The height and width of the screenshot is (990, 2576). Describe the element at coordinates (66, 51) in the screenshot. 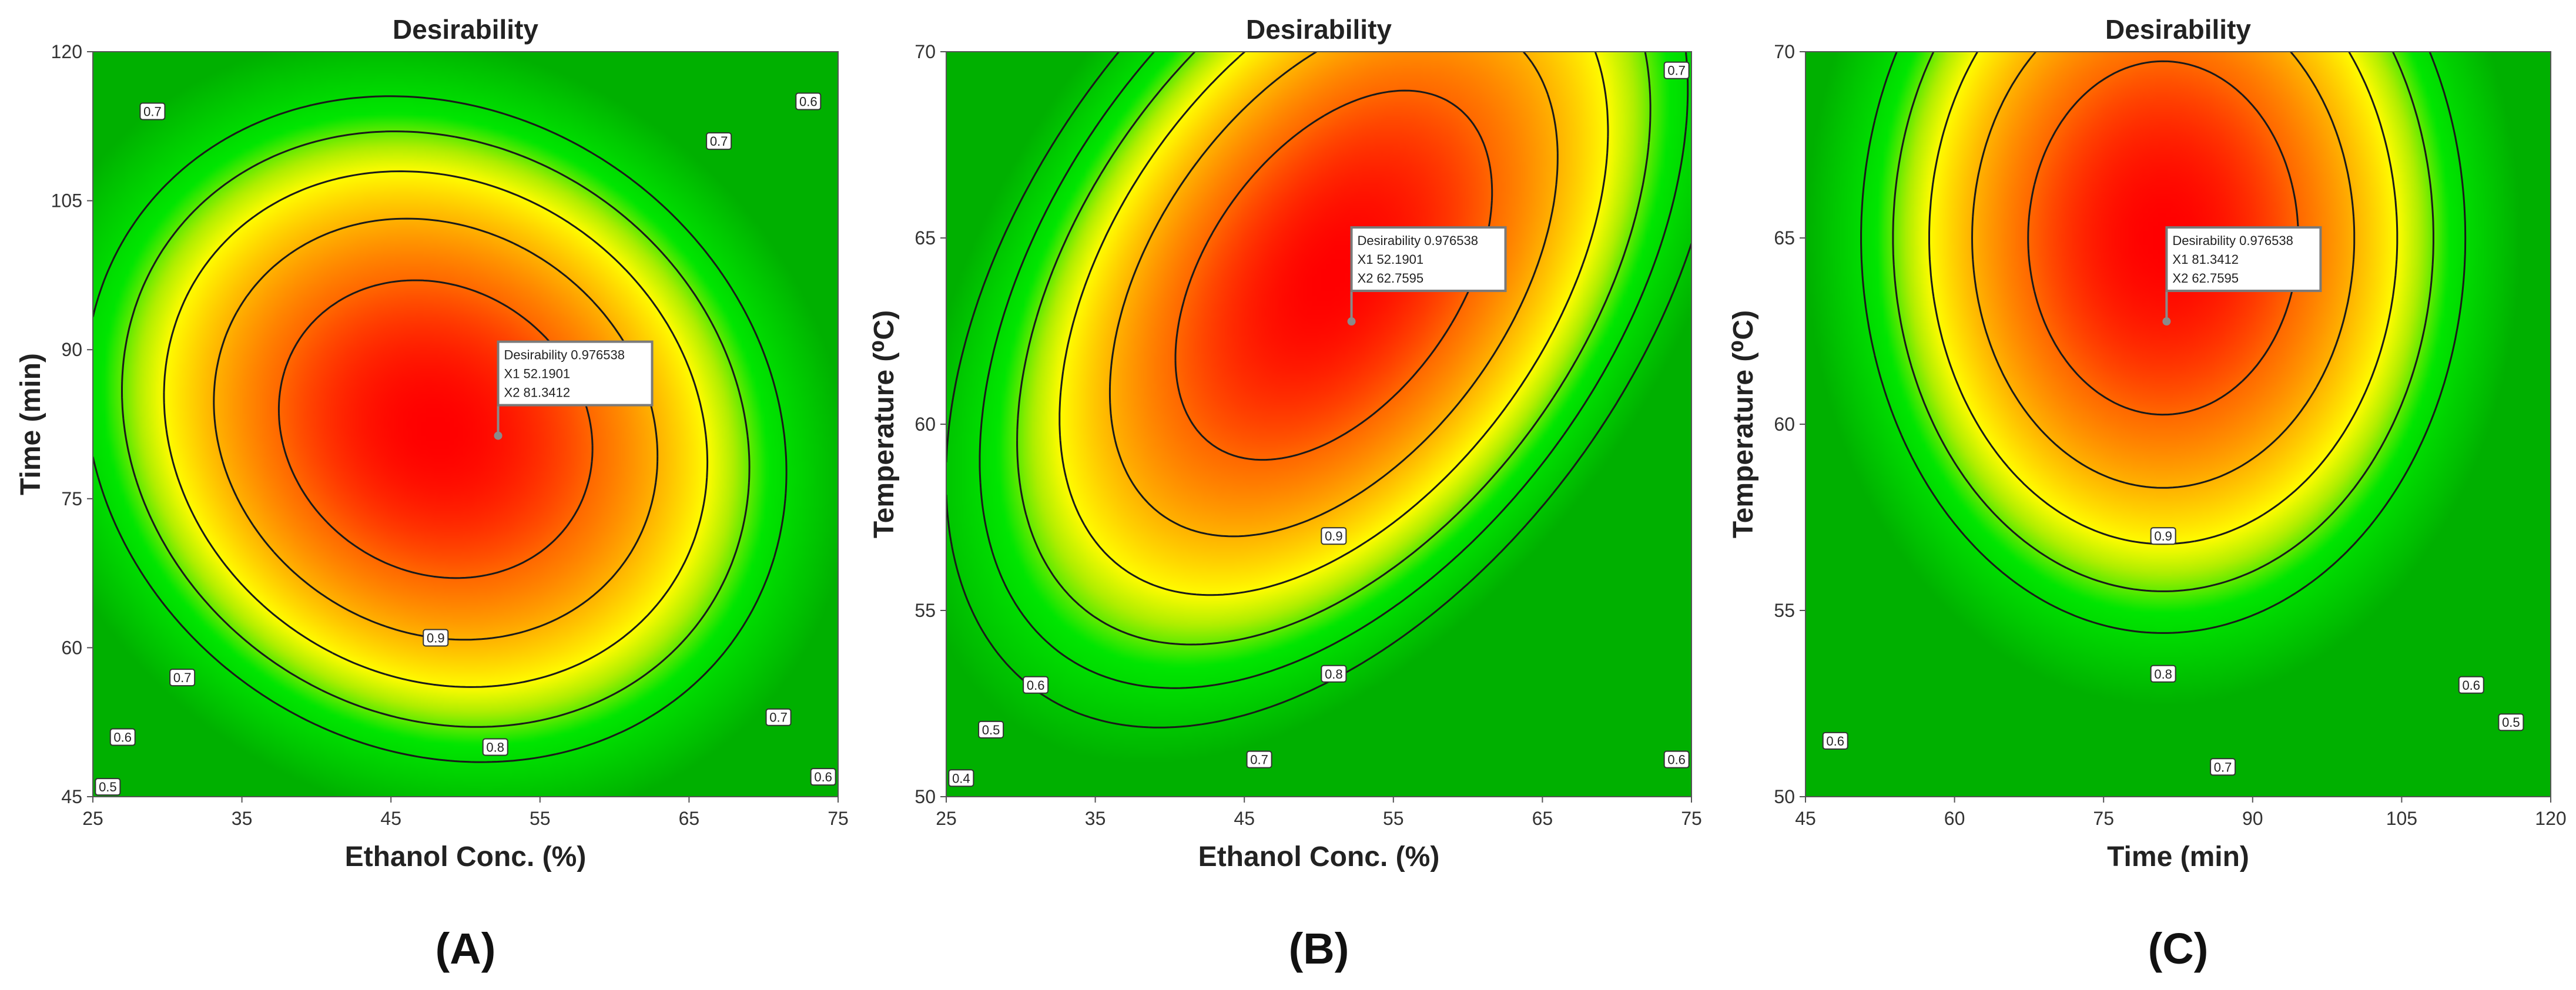

I see `y-tick-label: 120` at that location.